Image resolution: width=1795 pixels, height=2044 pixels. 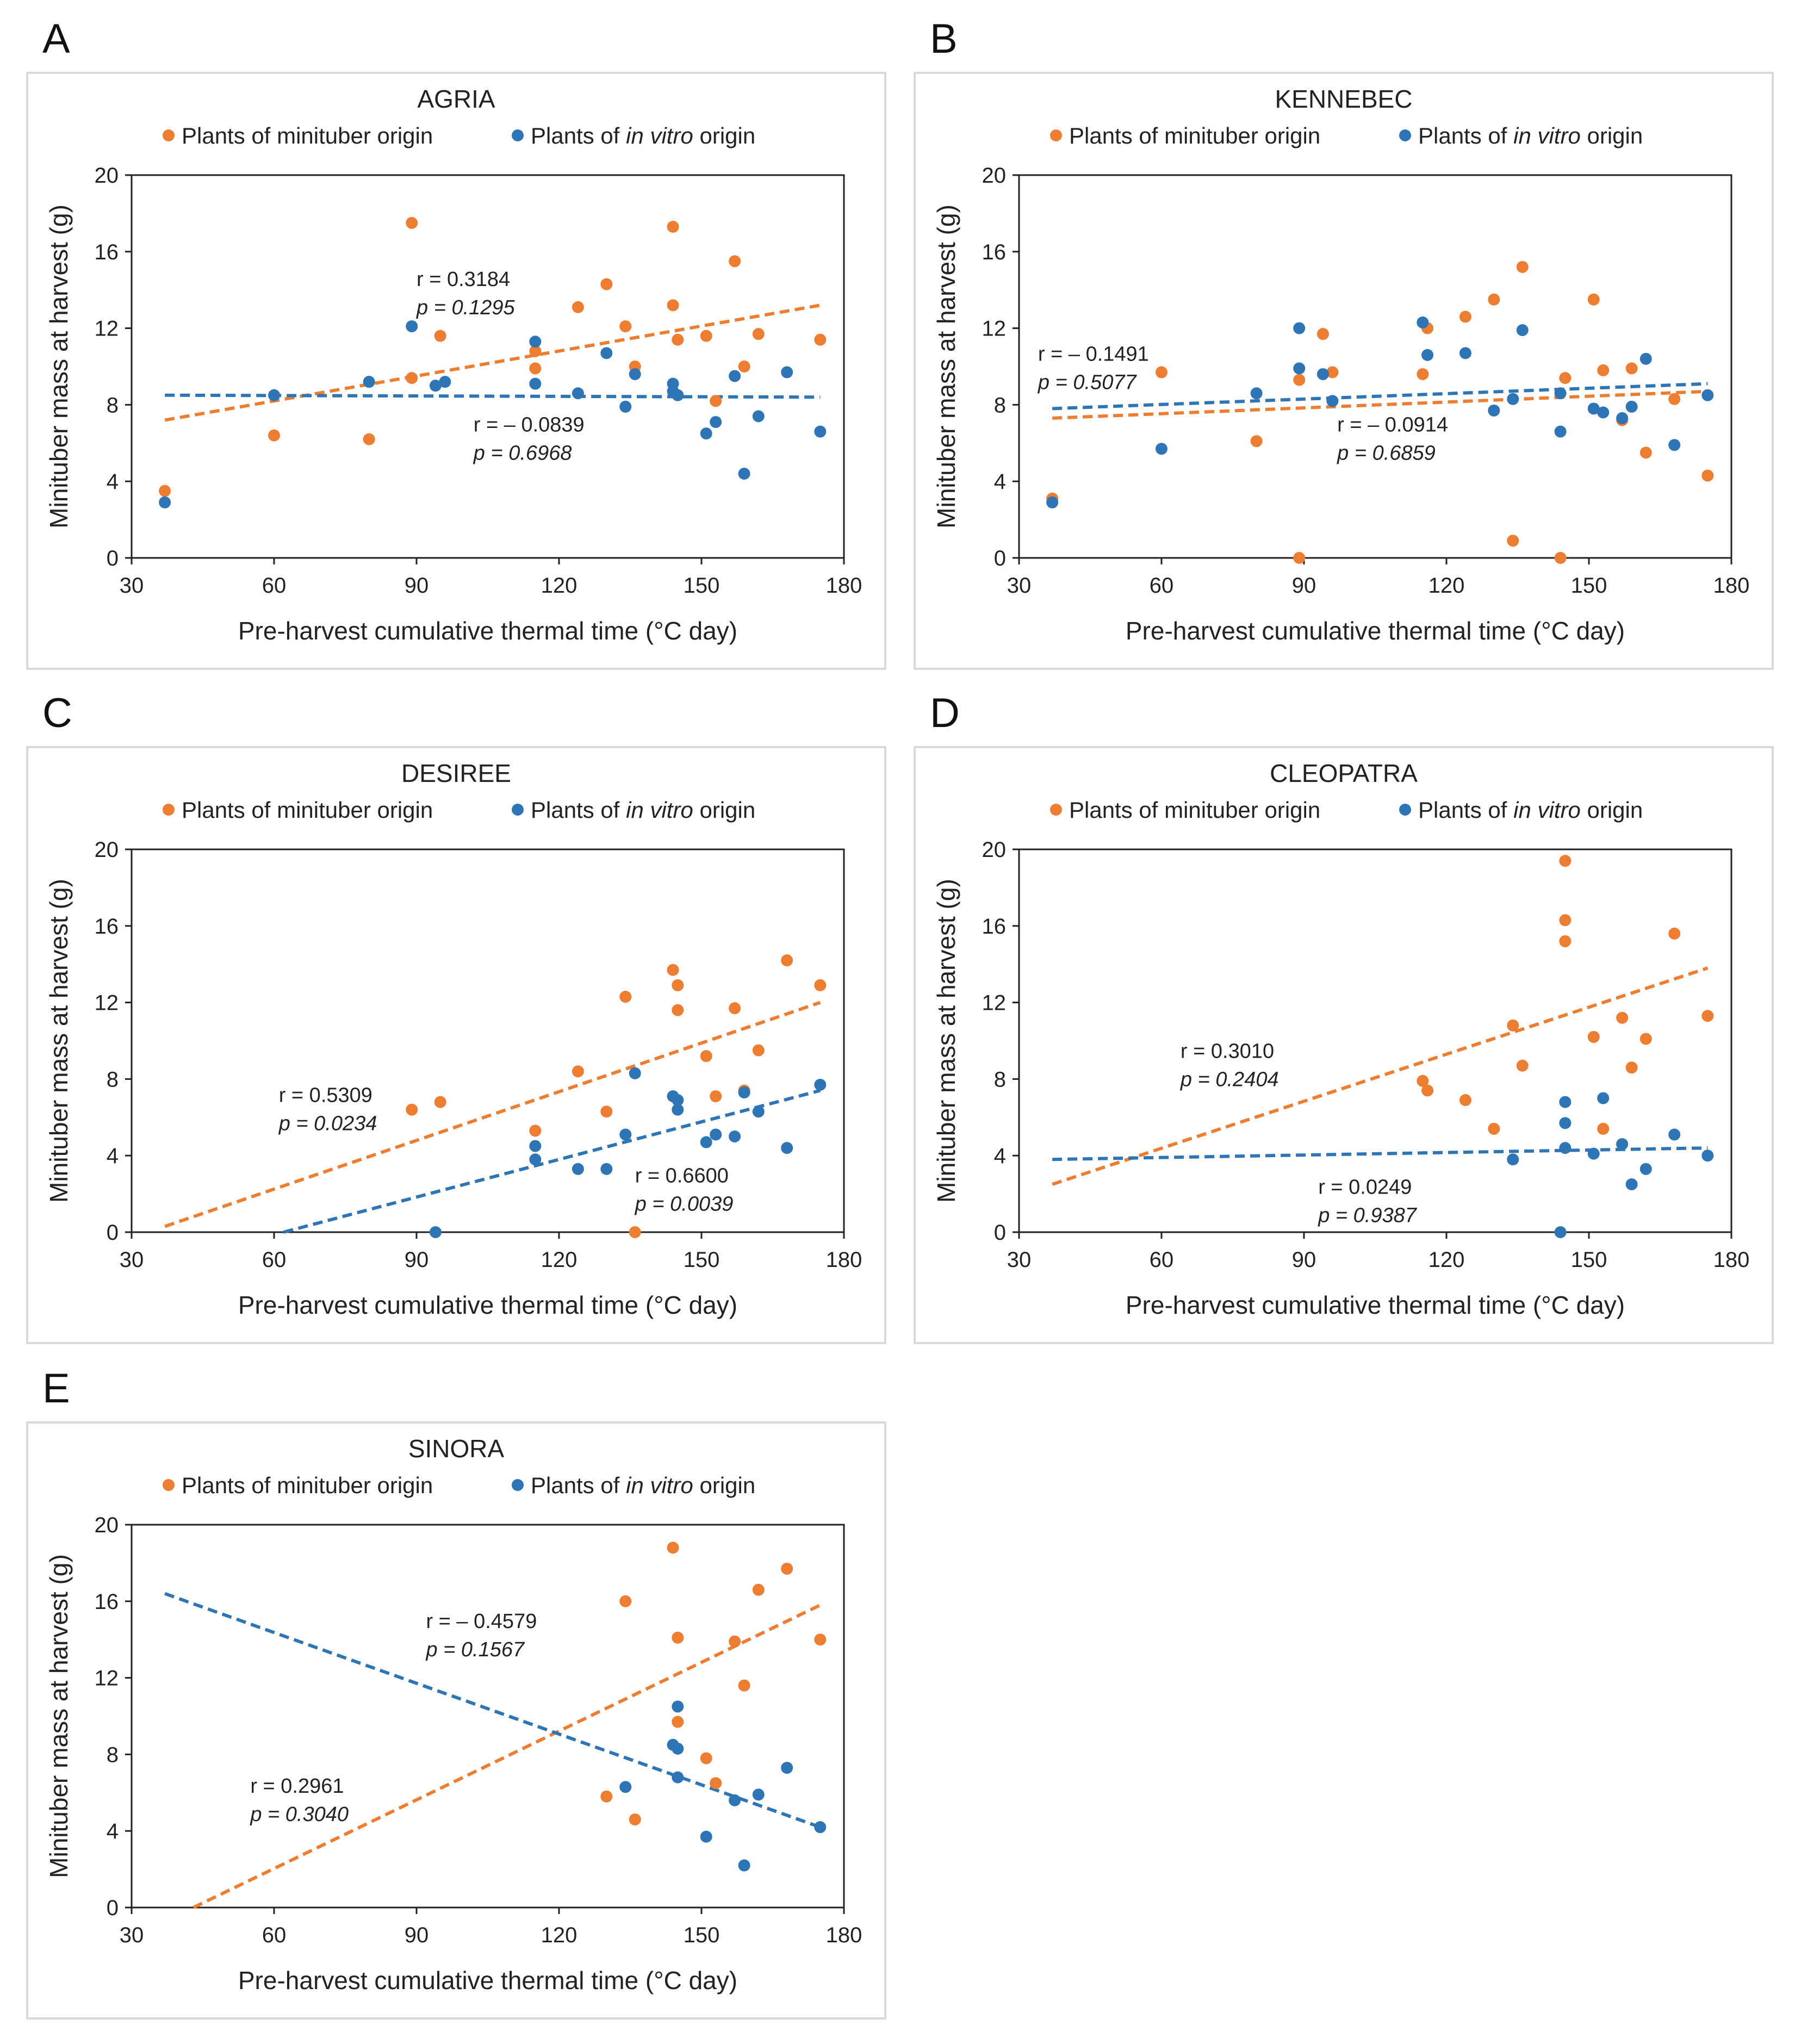 What do you see at coordinates (325, 1095) in the screenshot?
I see `annotation-r-minituber: r = 0.5309` at bounding box center [325, 1095].